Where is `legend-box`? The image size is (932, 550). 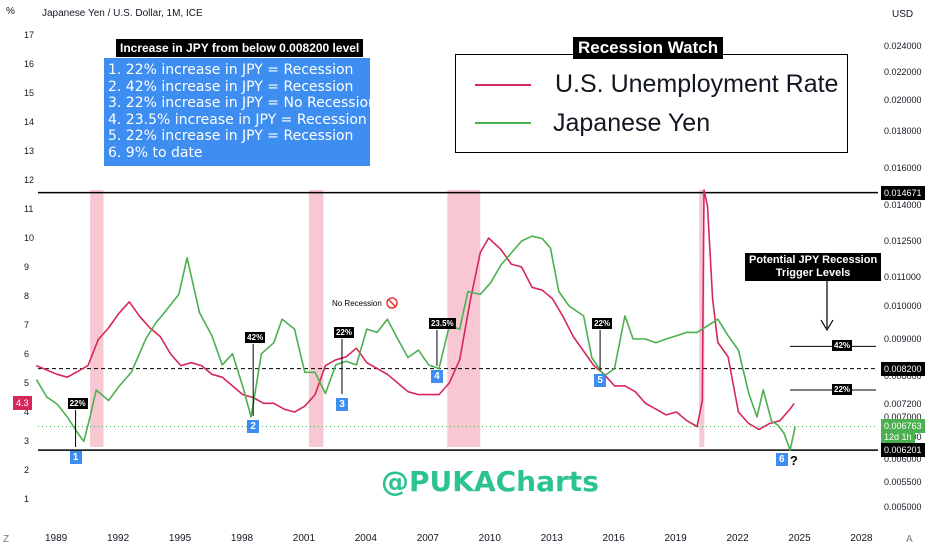 legend-box is located at coordinates (651, 103).